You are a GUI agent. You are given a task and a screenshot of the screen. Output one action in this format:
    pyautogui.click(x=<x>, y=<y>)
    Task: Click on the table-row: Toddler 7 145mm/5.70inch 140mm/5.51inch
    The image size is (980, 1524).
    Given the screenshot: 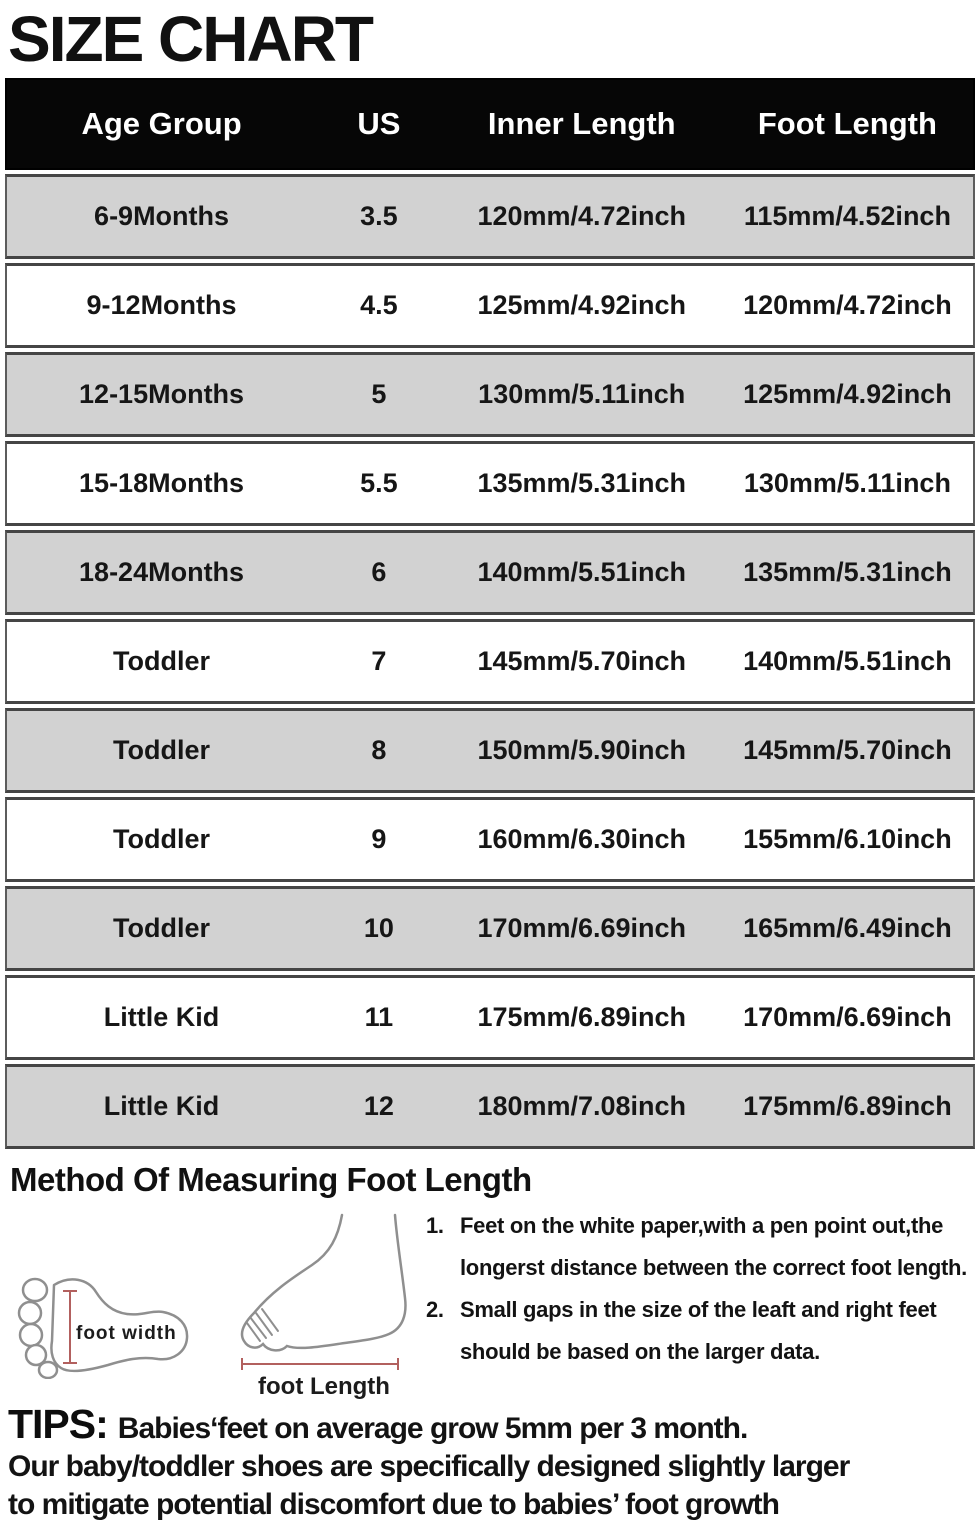 What is the action you would take?
    pyautogui.click(x=490, y=661)
    